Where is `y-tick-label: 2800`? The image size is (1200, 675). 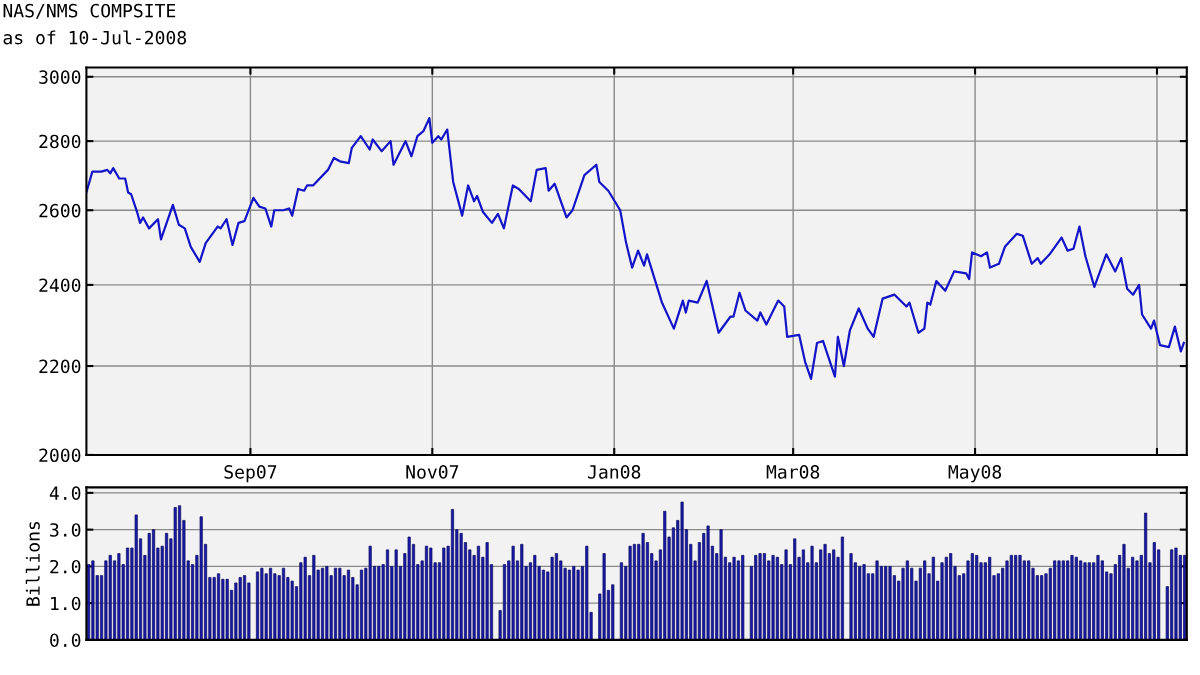
y-tick-label: 2800 is located at coordinates (60, 141).